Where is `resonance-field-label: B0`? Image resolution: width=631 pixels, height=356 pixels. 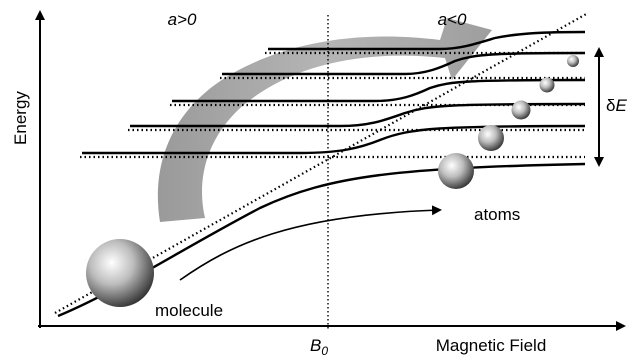
resonance-field-label: B0 is located at coordinates (319, 346).